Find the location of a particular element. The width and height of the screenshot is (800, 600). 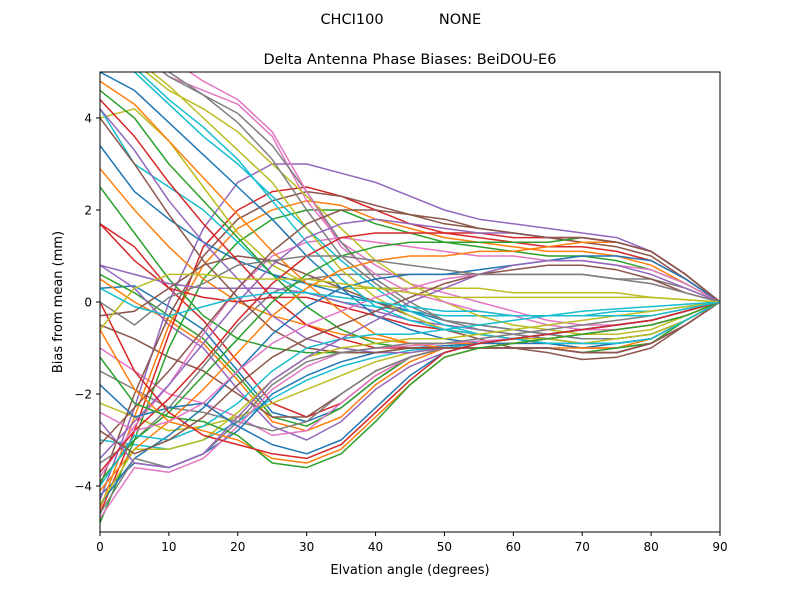

x-tick-label: 80 is located at coordinates (650, 547).